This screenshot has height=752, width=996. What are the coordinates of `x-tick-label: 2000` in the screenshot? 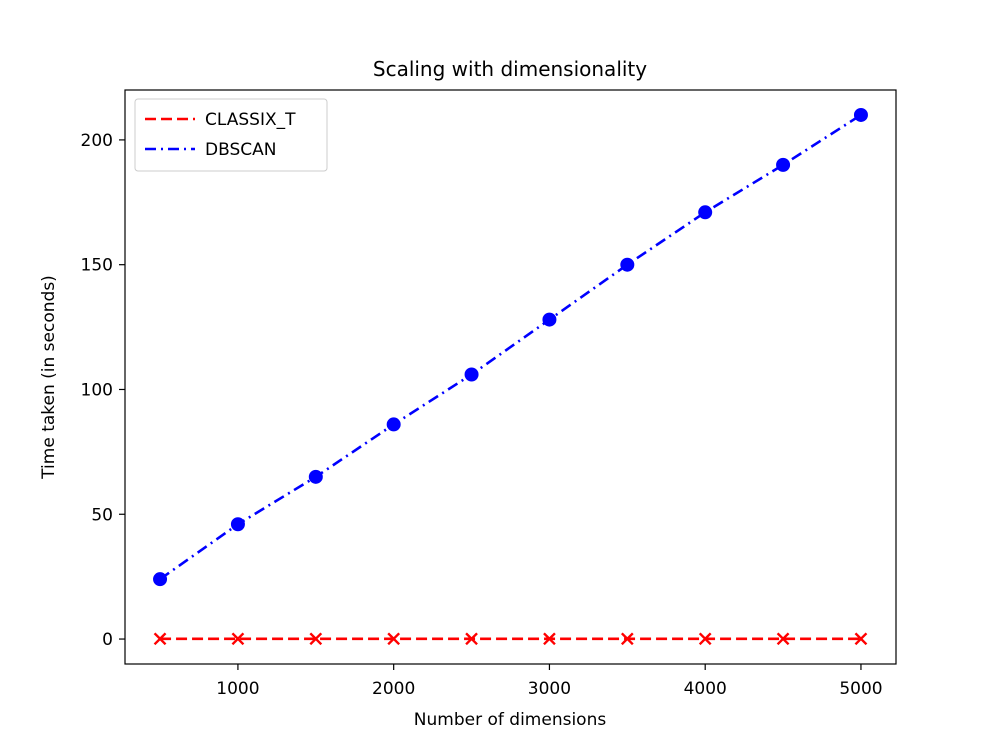 It's located at (393, 689).